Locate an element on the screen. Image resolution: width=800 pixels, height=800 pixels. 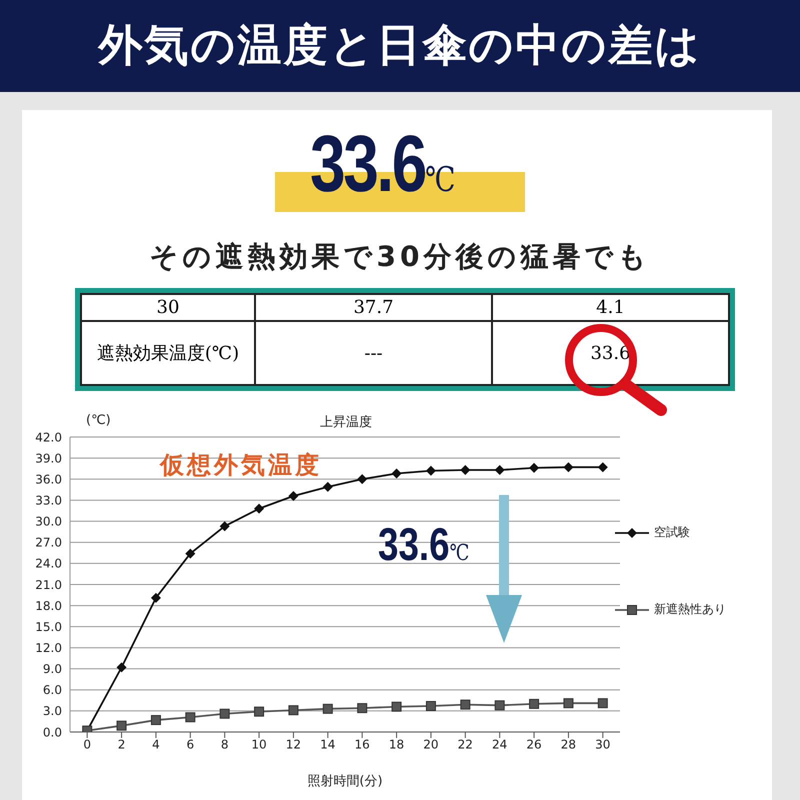
annotation: 33.6℃ is located at coordinates (424, 544).